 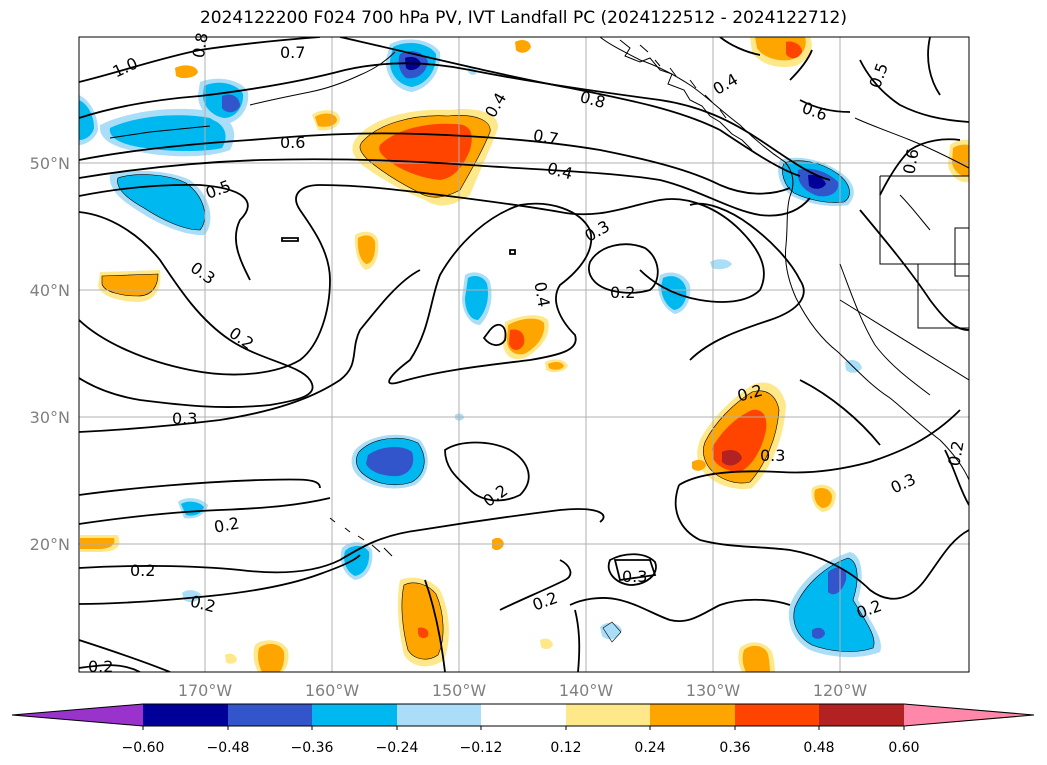 What do you see at coordinates (840, 690) in the screenshot?
I see `lon-label: 120°W` at bounding box center [840, 690].